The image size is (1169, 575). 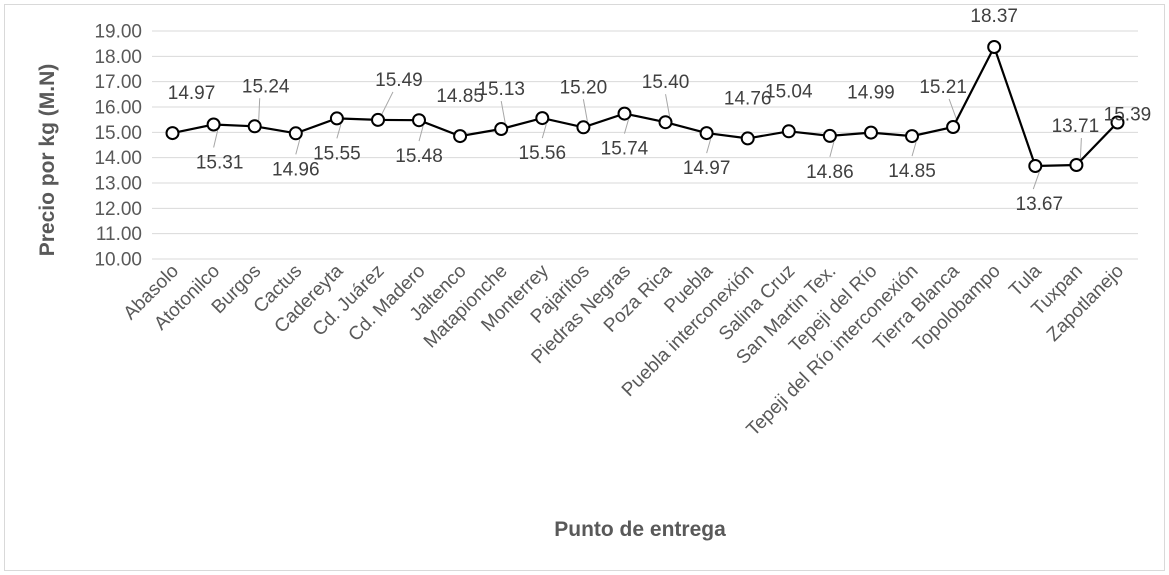 I want to click on y-axis-title: Precio por kg (M.N), so click(x=47, y=160).